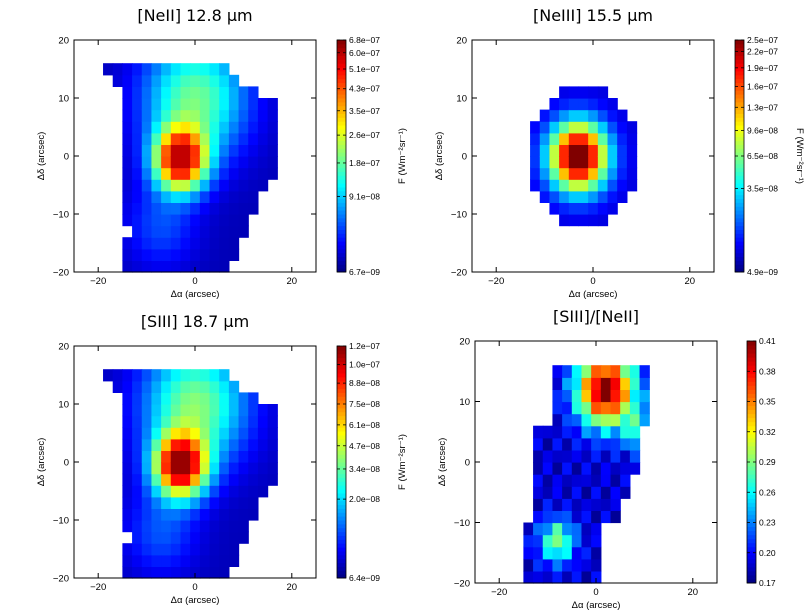 Image resolution: width=805 pixels, height=611 pixels. What do you see at coordinates (364, 346) in the screenshot?
I see `colorbar-tick-label: 1.2e−07` at bounding box center [364, 346].